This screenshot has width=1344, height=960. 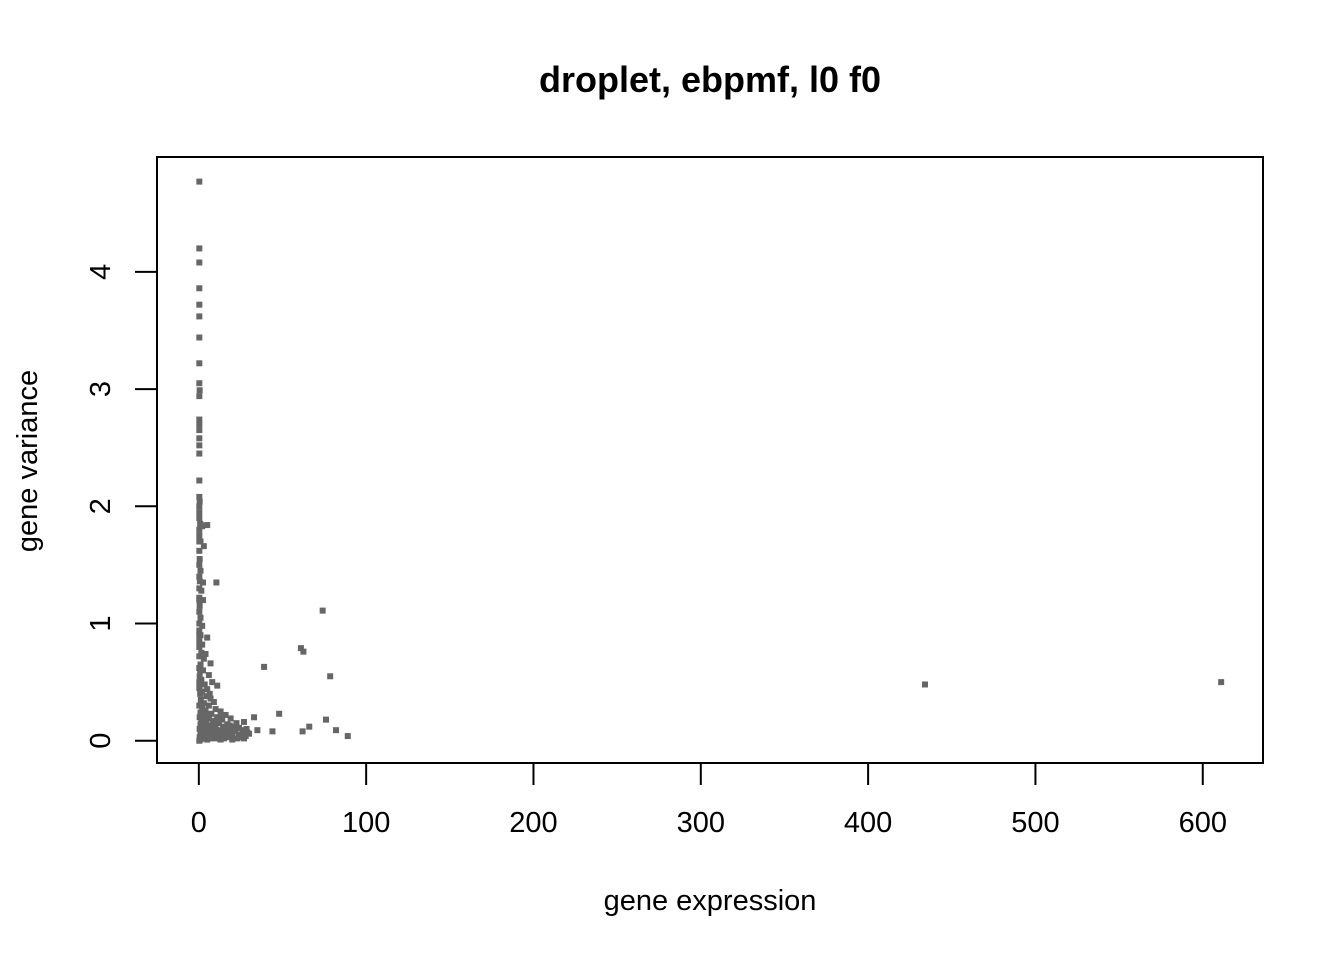 I want to click on x-axis-label: gene expression, so click(x=710, y=901).